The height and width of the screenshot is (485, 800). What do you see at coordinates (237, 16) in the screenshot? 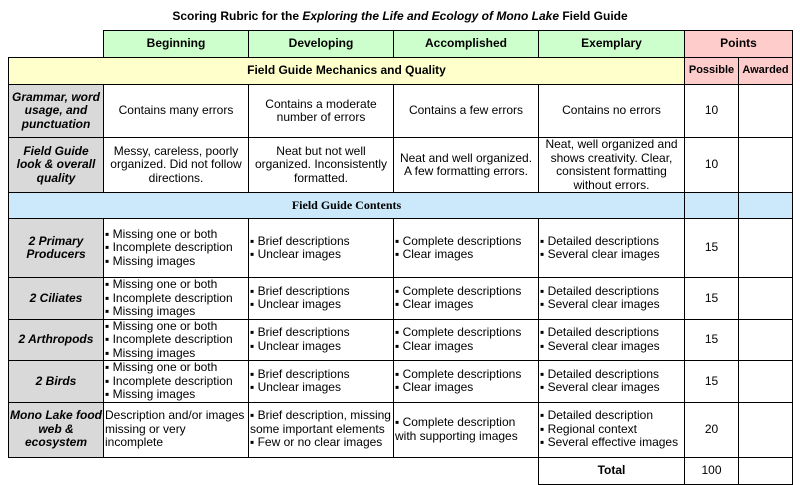
I see `title-prefix: Scoring Rubric for the` at bounding box center [237, 16].